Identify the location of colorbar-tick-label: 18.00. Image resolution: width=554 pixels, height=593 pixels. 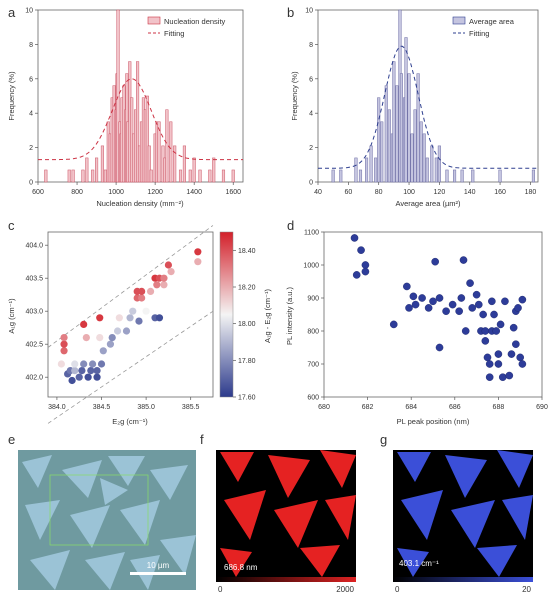
(247, 324).